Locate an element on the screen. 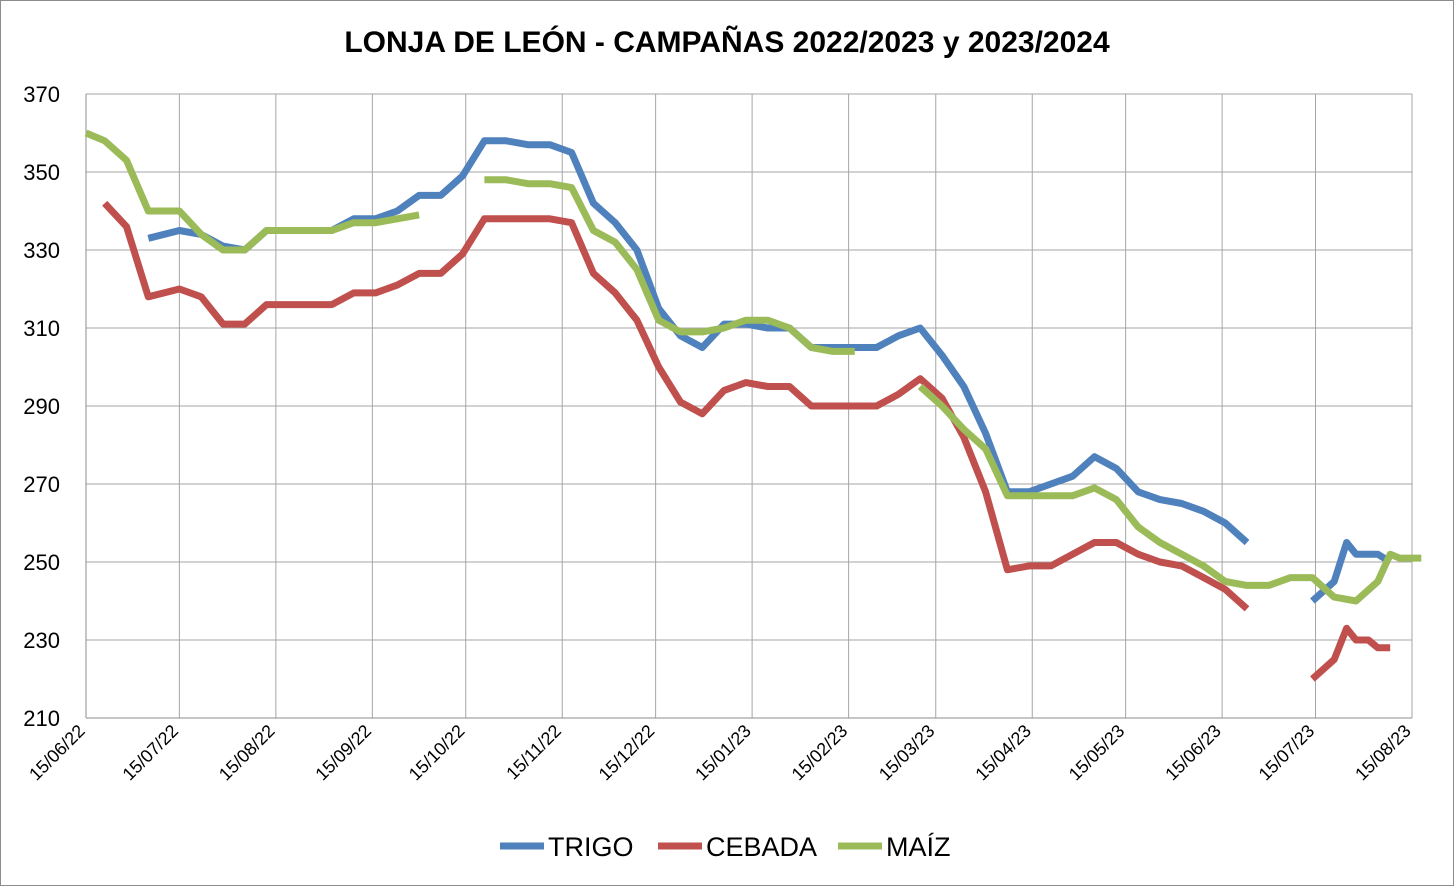 The image size is (1454, 886). x-tick-label: 15/01/23 is located at coordinates (723, 753).